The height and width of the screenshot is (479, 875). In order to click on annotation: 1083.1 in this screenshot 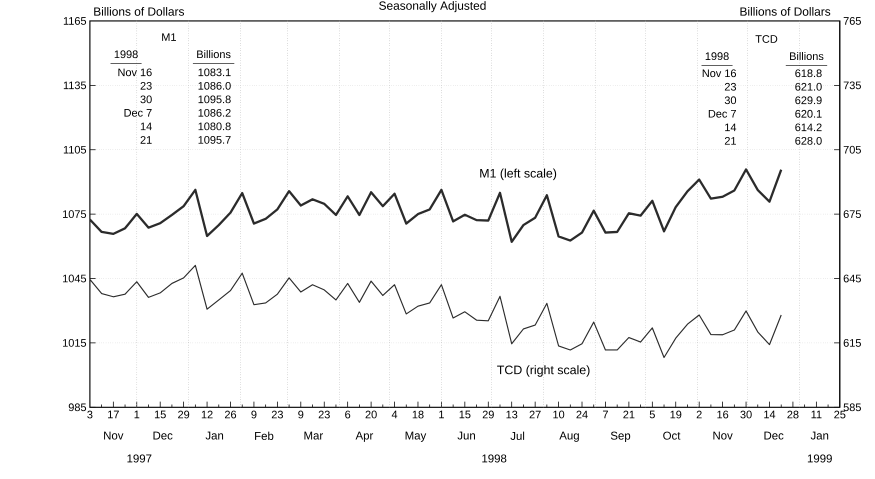, I will do `click(214, 72)`.